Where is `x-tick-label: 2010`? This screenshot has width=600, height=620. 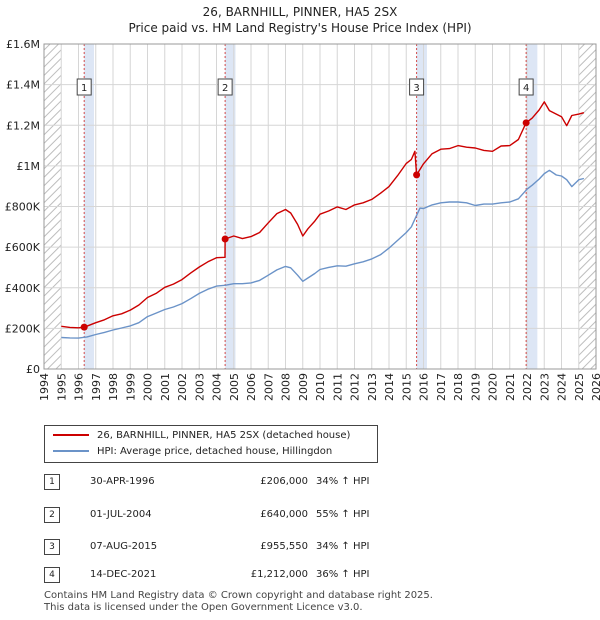 x-tick-label: 2010 is located at coordinates (320, 387).